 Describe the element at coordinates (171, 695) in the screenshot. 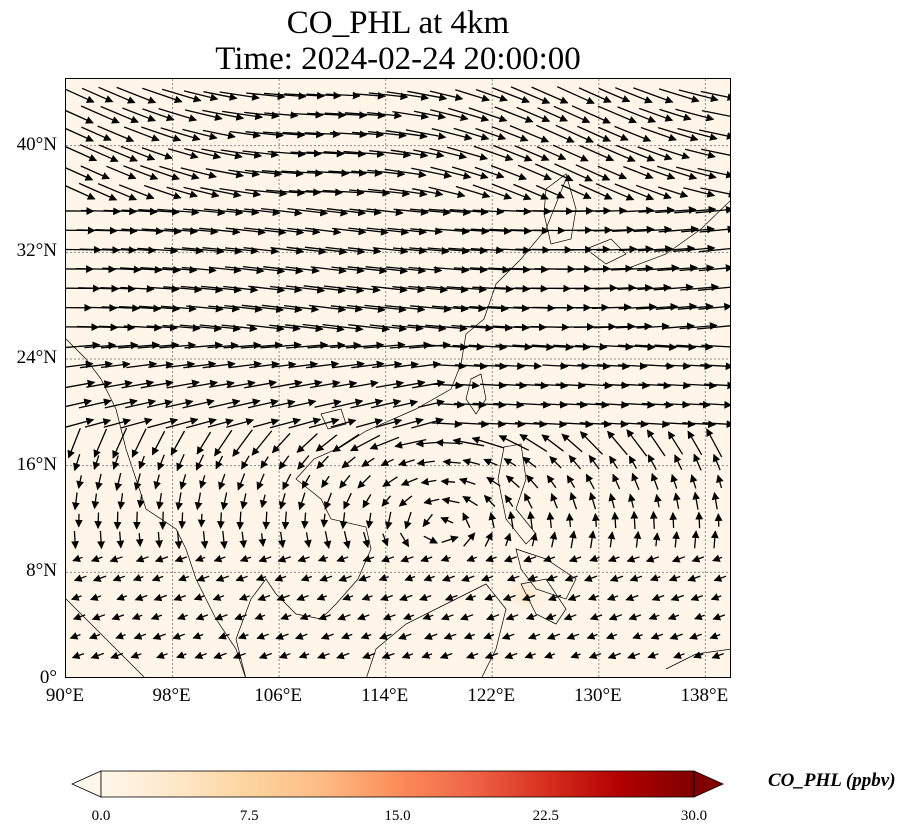

I see `x-tick-label: 98°E` at that location.